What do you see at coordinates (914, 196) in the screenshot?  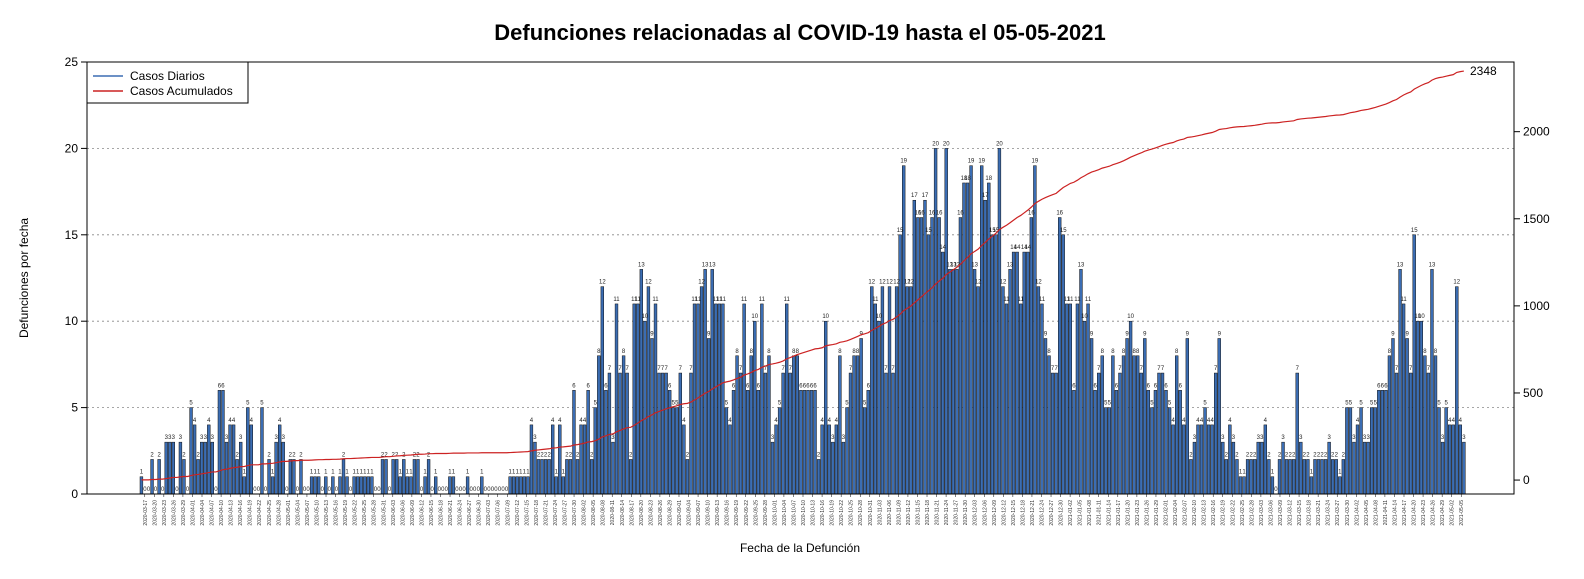 I see `bar-value-label: 17` at bounding box center [914, 196].